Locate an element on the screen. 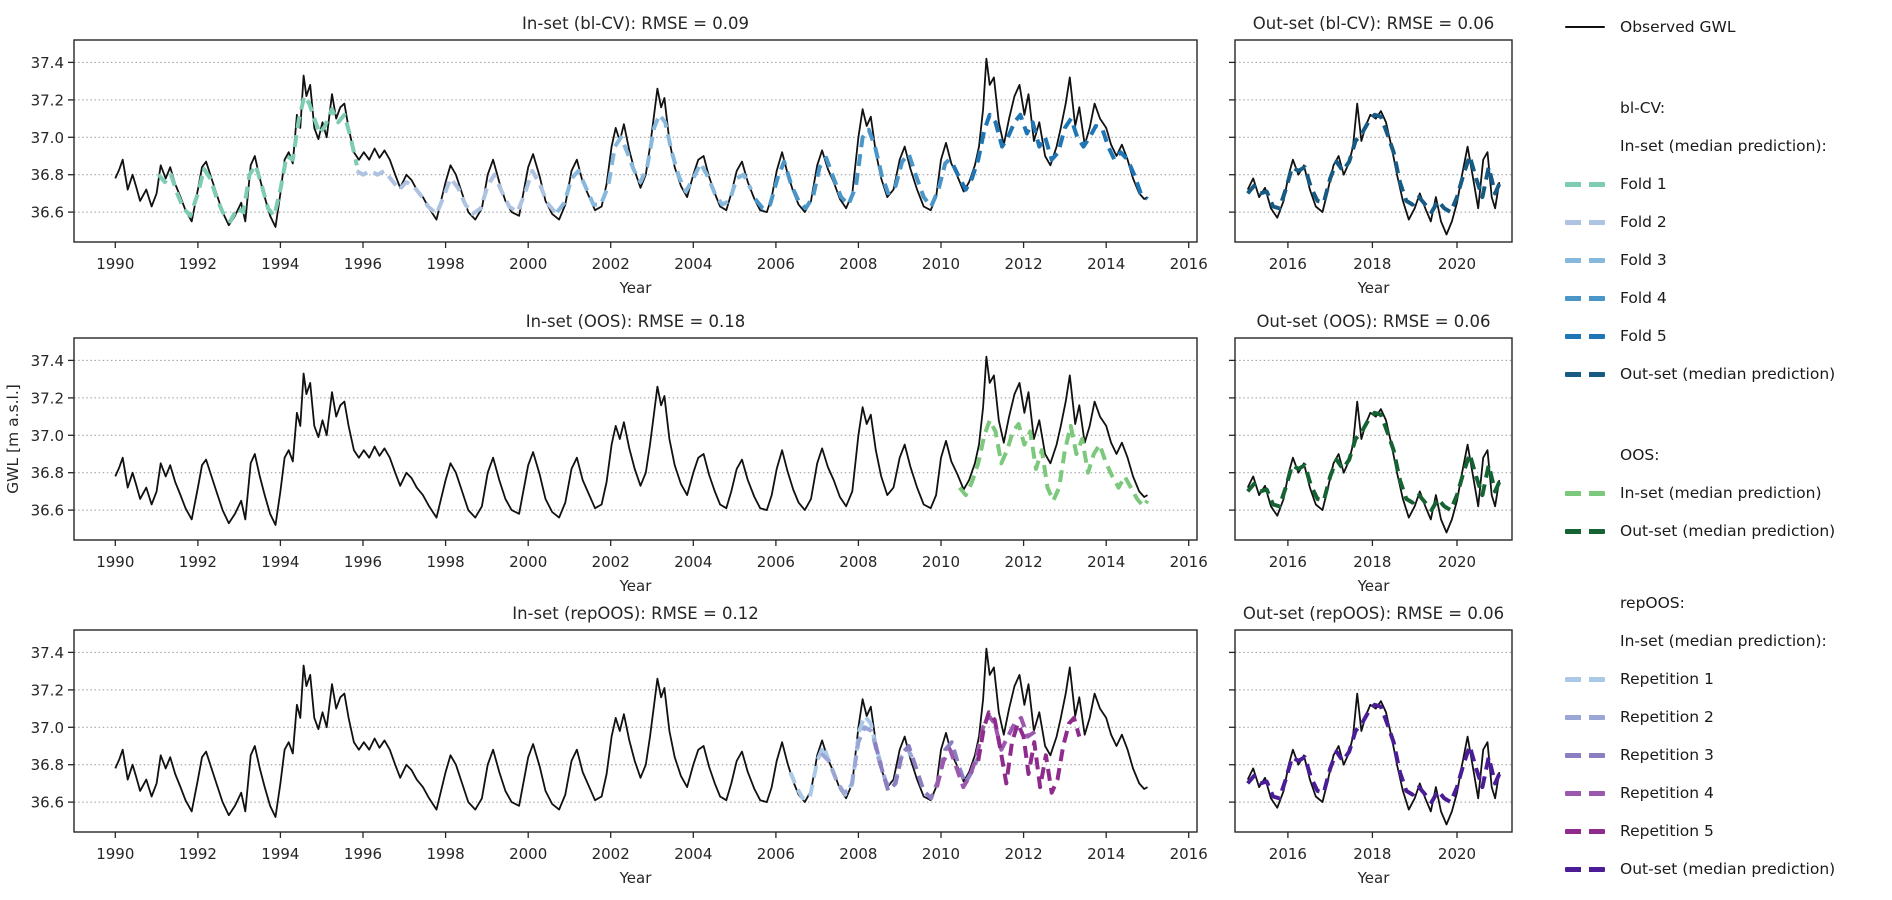  legend-label: Fold 3 is located at coordinates (1643, 260).